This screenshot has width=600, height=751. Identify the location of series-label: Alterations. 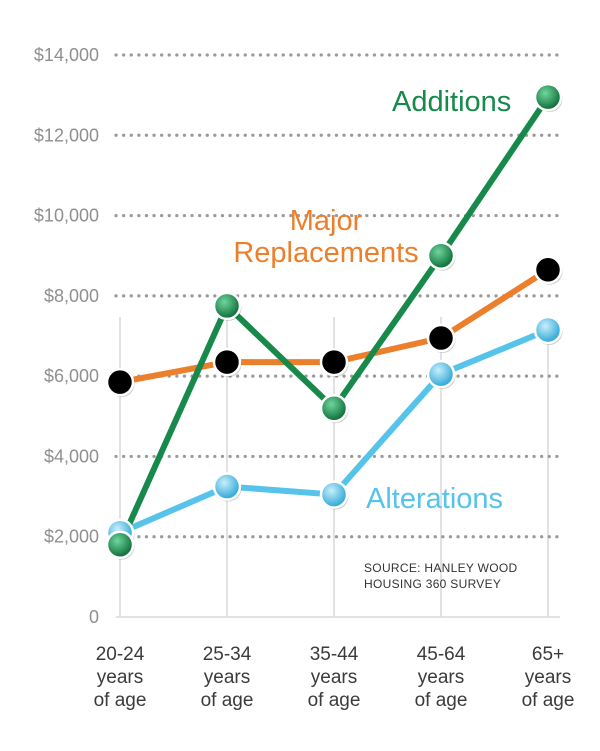
(434, 499).